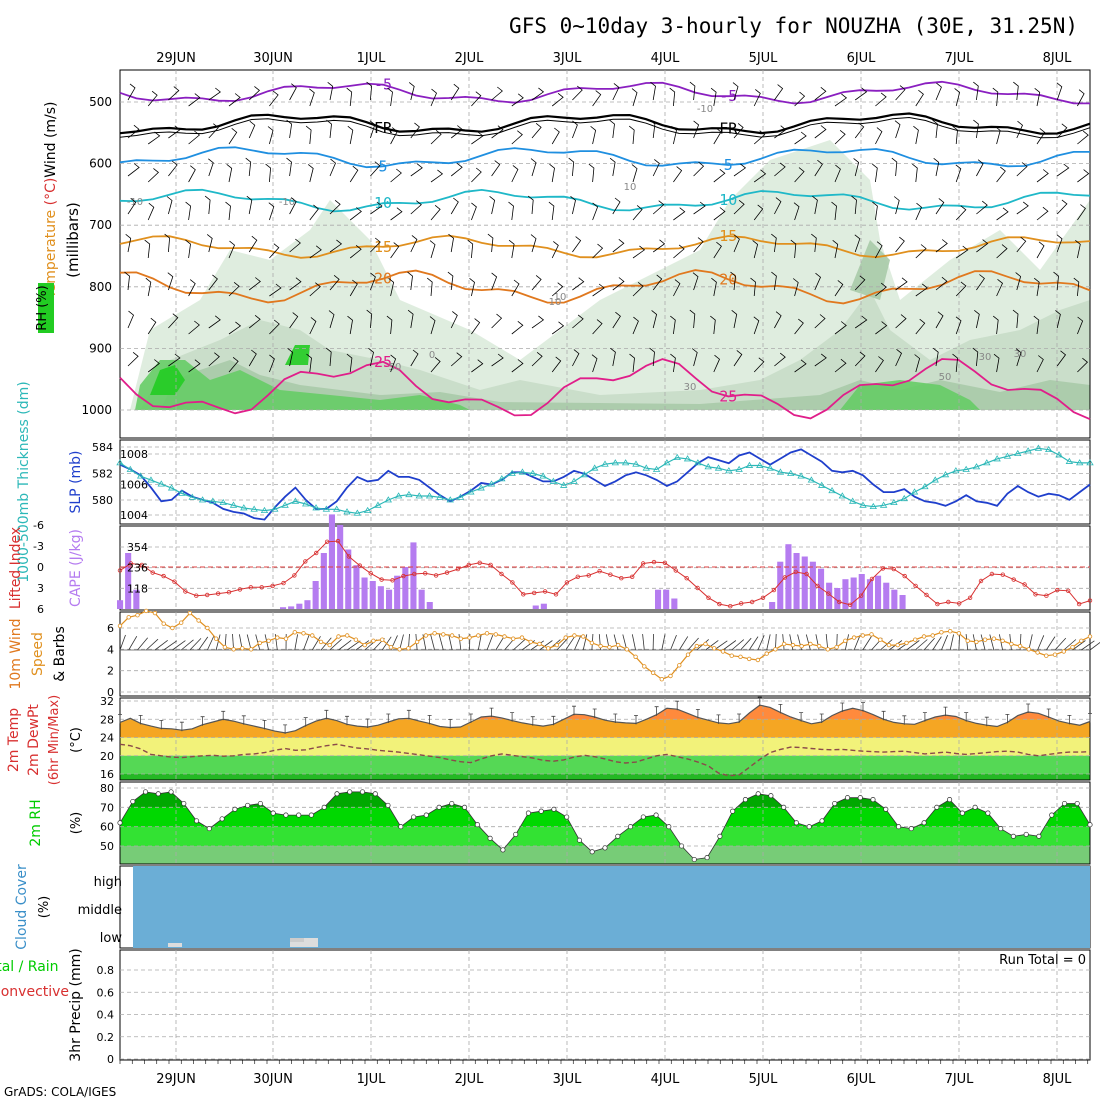  I want to click on contour-label: 5, so click(383, 166).